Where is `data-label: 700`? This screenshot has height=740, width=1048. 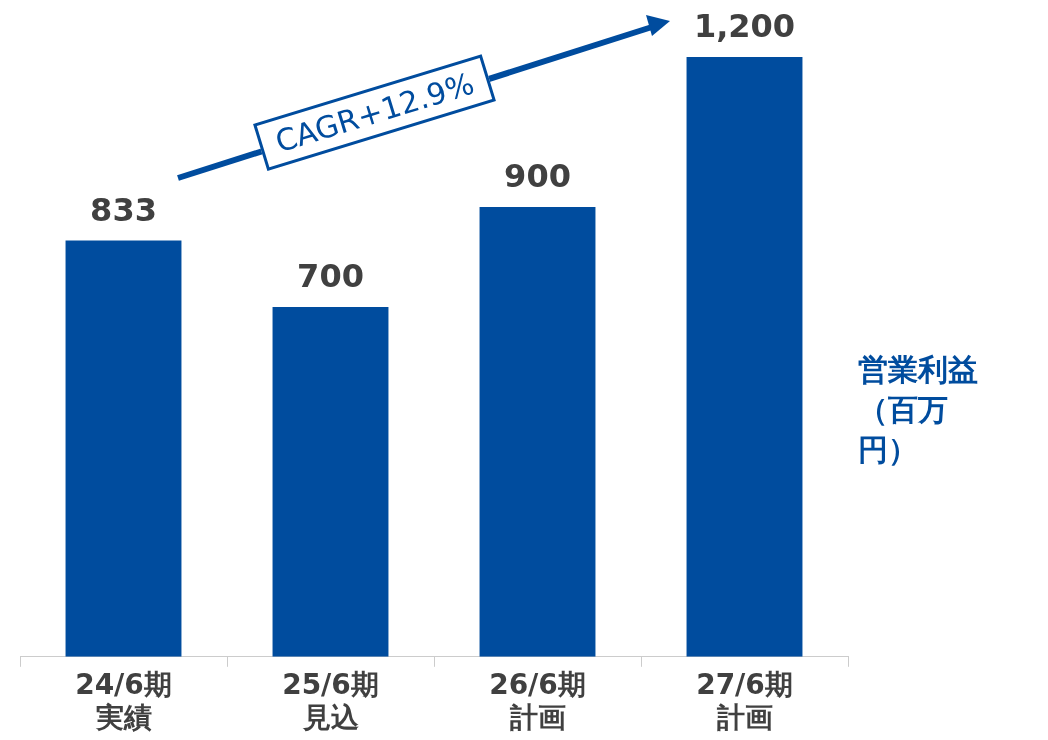
data-label: 700 is located at coordinates (330, 276).